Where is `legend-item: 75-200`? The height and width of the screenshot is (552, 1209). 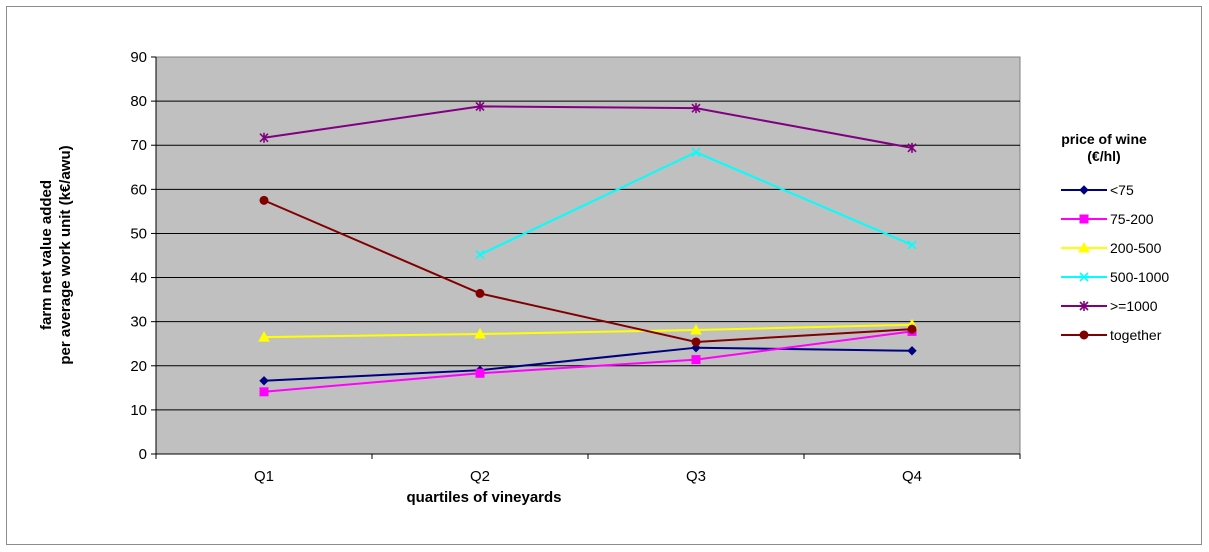 legend-item: 75-200 is located at coordinates (1107, 219).